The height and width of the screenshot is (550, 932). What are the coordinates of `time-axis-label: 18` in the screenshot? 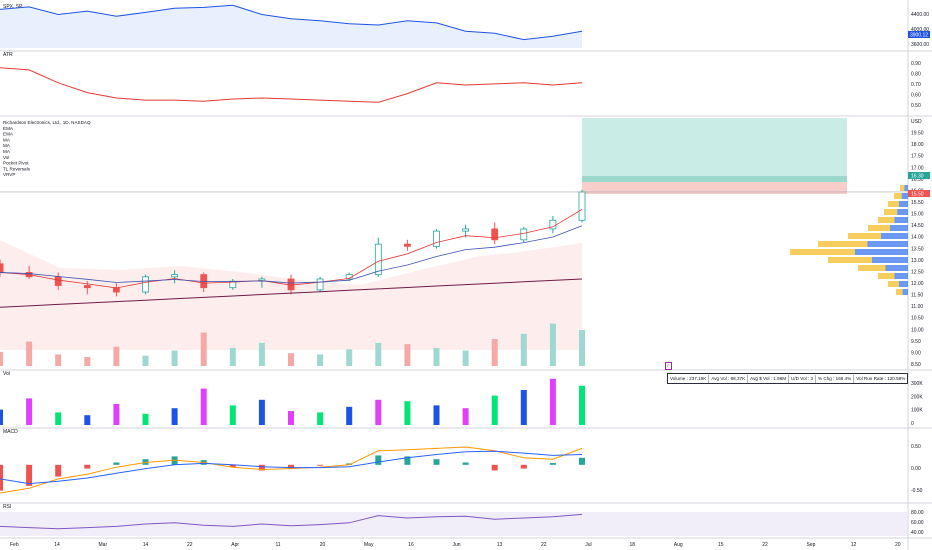 It's located at (633, 545).